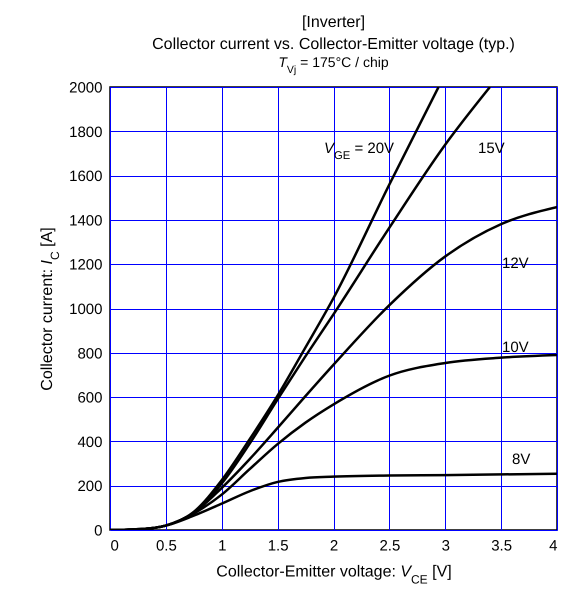 The image size is (584, 599). Describe the element at coordinates (89, 353) in the screenshot. I see `y-tick-label: 800` at that location.